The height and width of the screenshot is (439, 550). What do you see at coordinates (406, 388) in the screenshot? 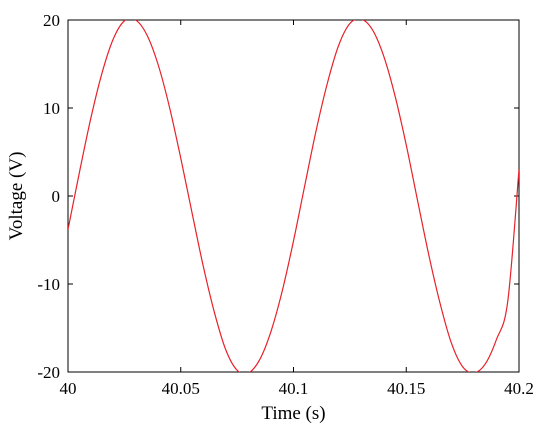
I see `x-tick-label: 40.15` at bounding box center [406, 388].